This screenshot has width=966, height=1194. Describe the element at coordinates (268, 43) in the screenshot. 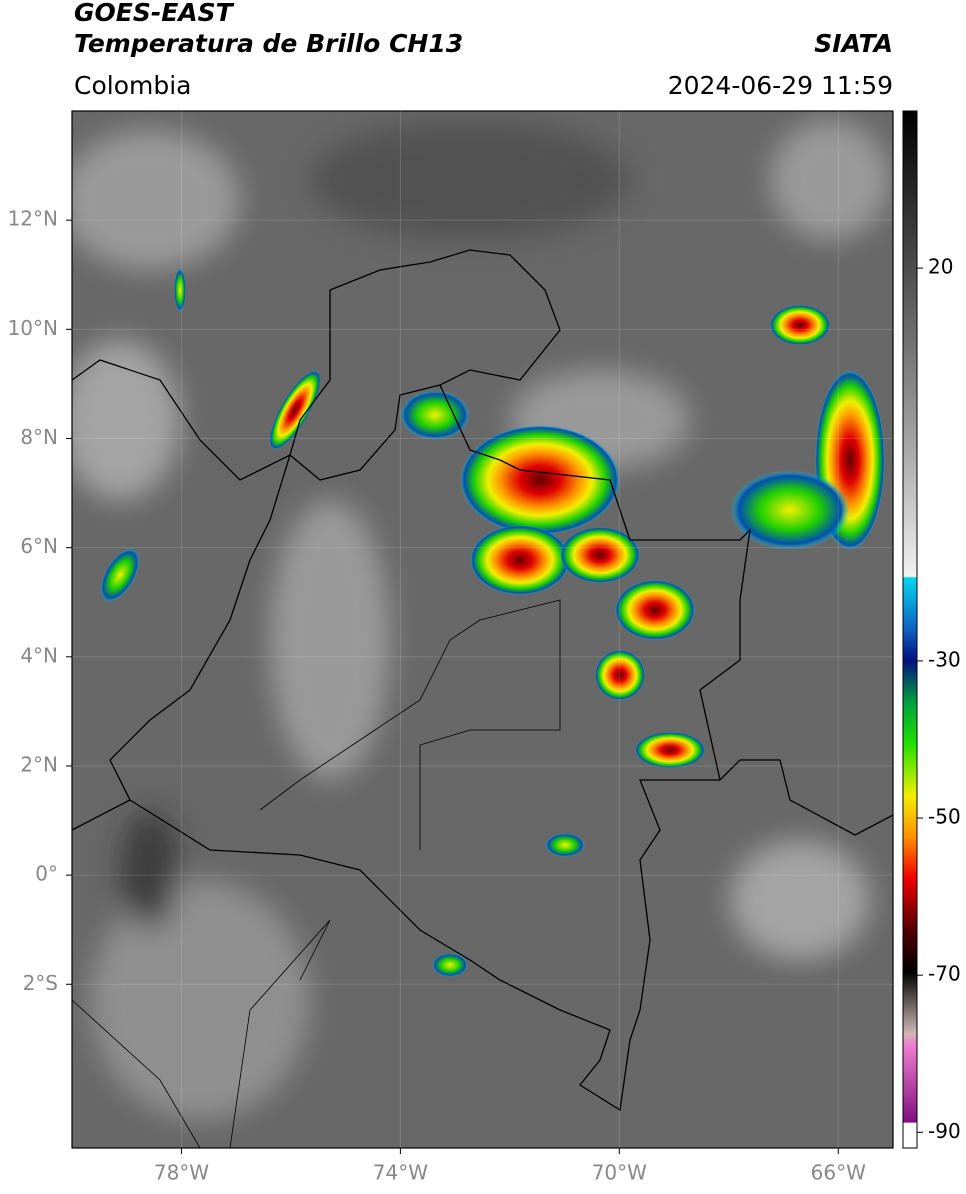

I see `product: Temperatura de Brillo CH13` at that location.